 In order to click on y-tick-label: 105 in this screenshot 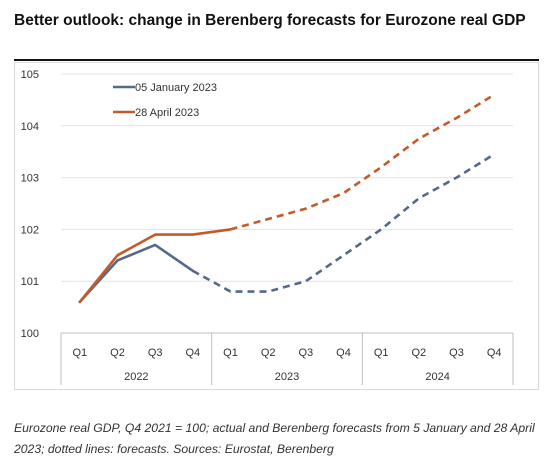, I will do `click(30, 75)`.